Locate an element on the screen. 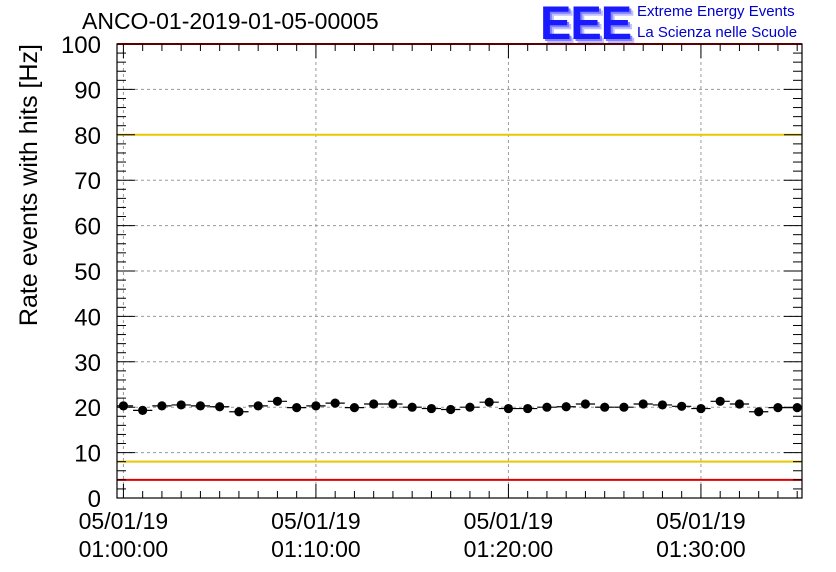 The image size is (836, 572). data-points is located at coordinates (459, 406).